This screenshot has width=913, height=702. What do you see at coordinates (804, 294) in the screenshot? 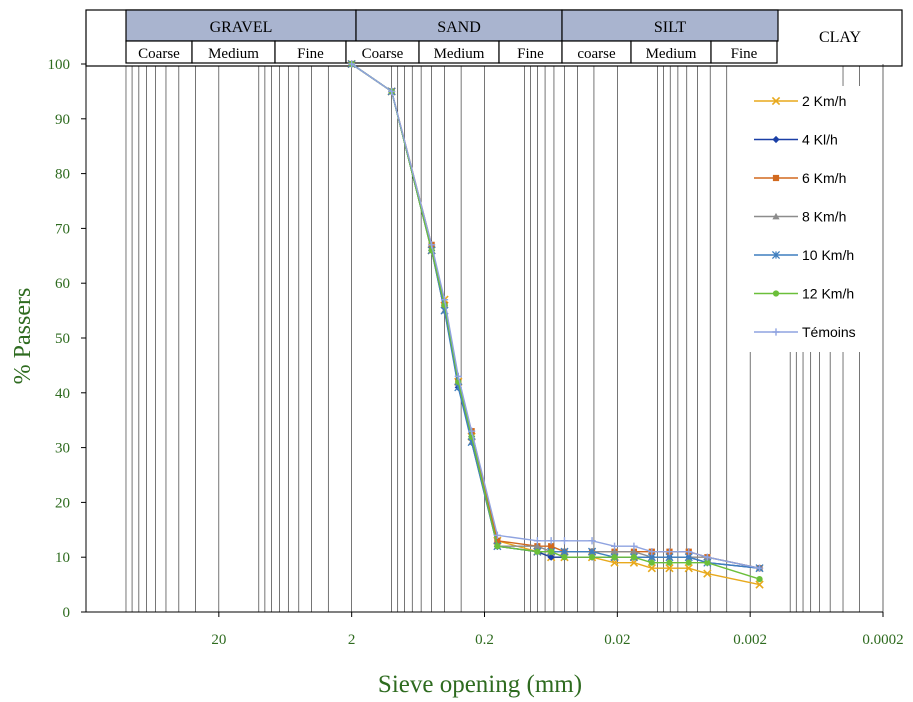
I see `legend-item: 12 Km/h` at bounding box center [804, 294].